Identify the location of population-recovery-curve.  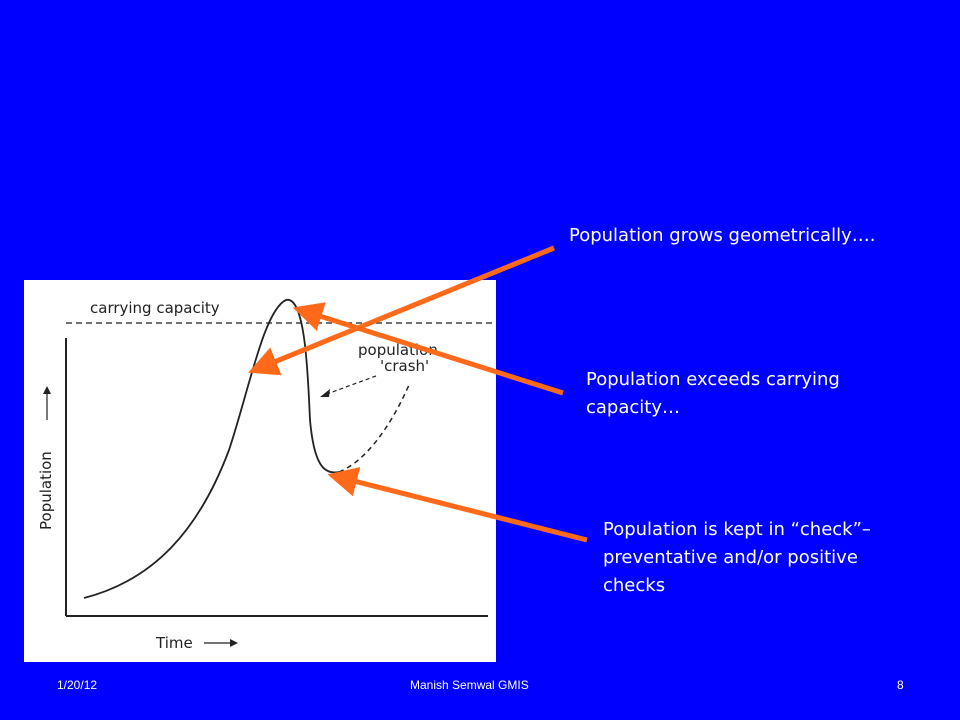
(374, 428).